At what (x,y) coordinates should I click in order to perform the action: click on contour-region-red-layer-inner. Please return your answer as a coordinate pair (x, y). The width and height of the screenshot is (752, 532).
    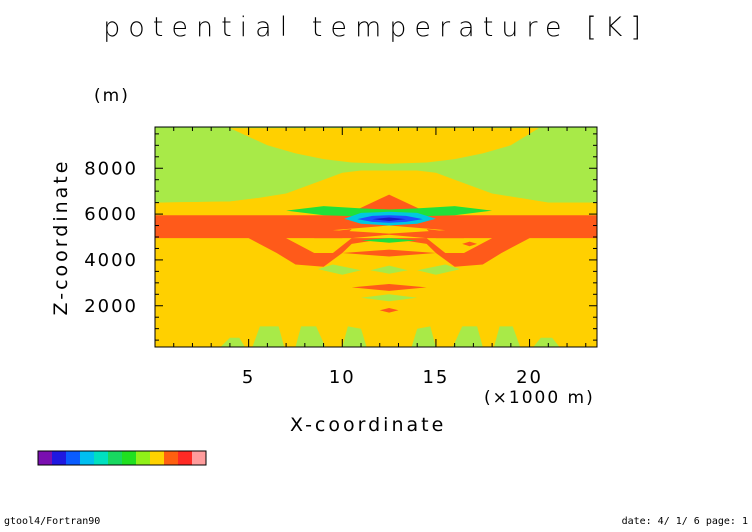
    Looking at the image, I should click on (389, 243).